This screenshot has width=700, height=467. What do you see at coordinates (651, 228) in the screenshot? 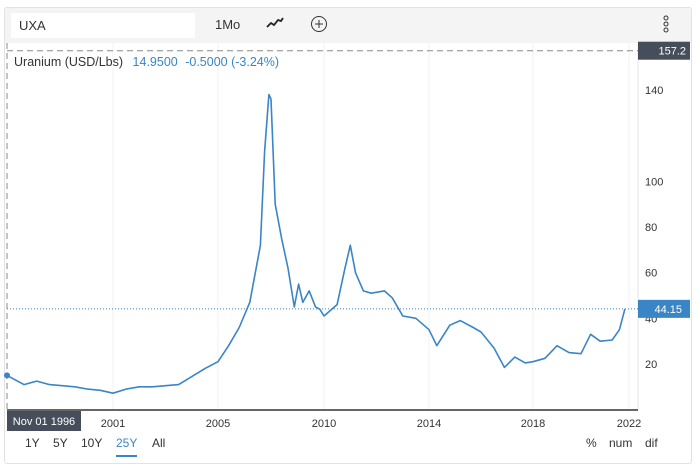
I see `y-tick-label: 80` at bounding box center [651, 228].